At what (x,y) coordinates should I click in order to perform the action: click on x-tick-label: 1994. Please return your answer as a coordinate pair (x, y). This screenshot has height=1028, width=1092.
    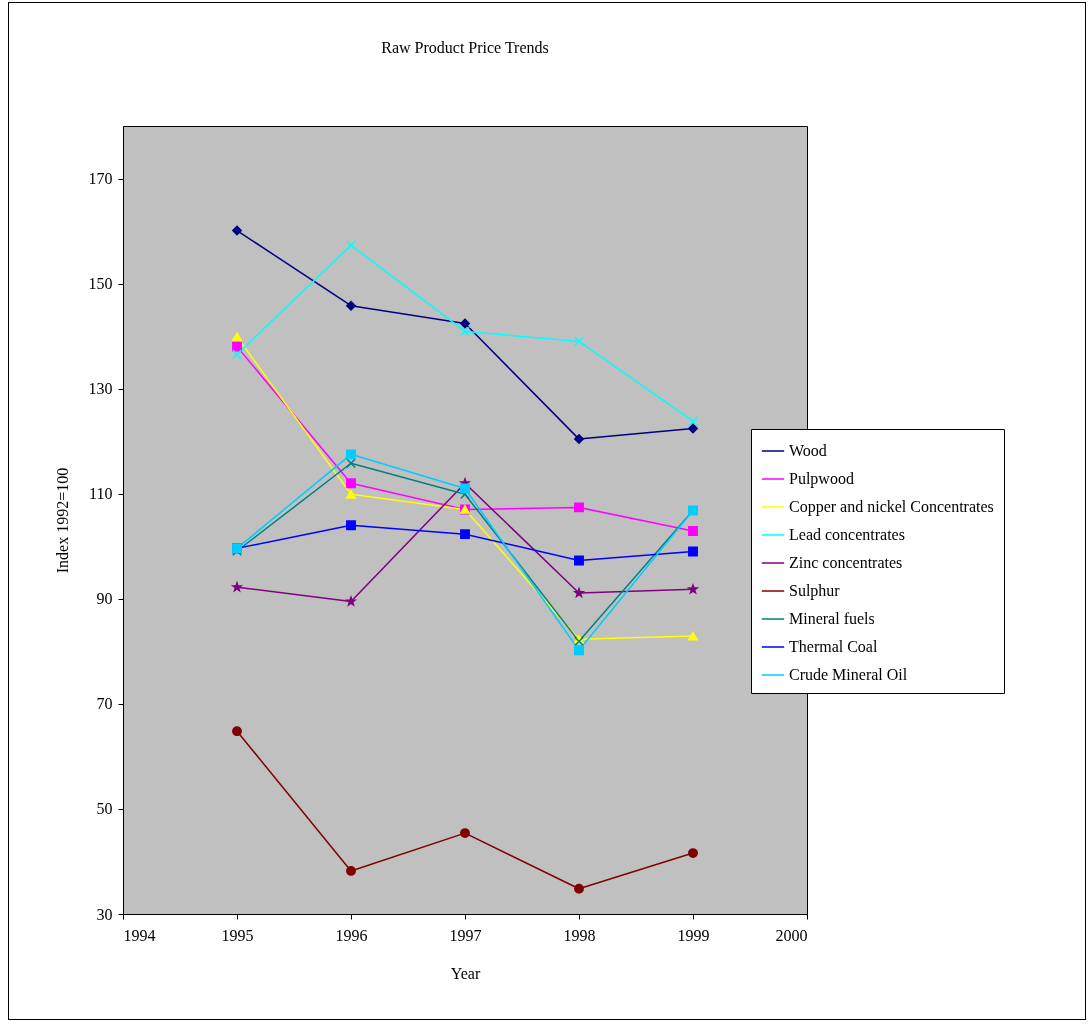
    Looking at the image, I should click on (139, 935).